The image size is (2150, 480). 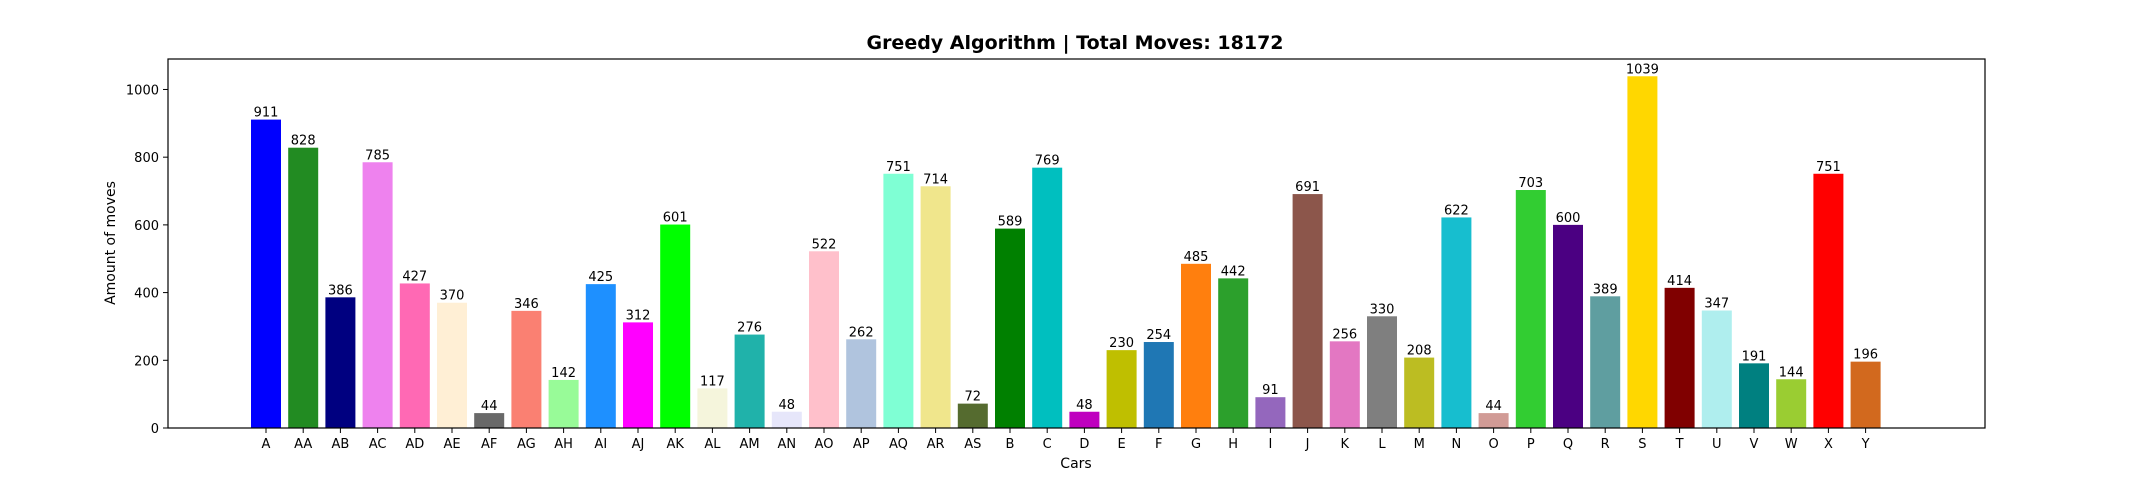 I want to click on y-tick-label-600: 600, so click(x=146, y=226).